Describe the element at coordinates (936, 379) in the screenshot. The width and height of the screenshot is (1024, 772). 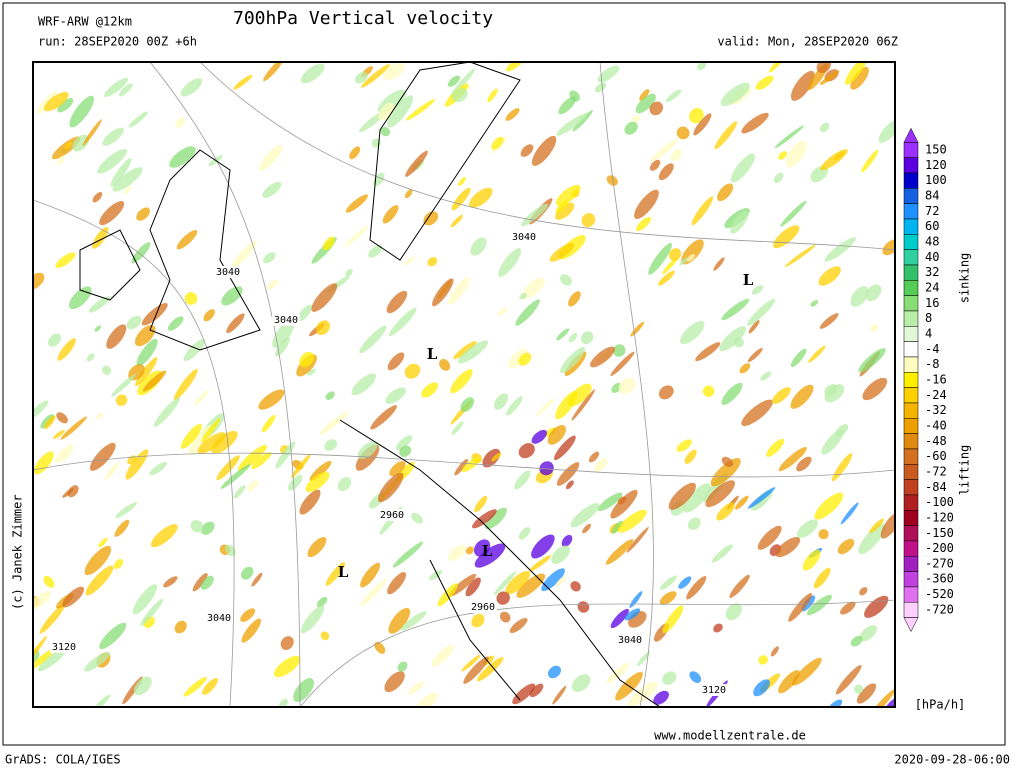
I see `legend-level: -16` at that location.